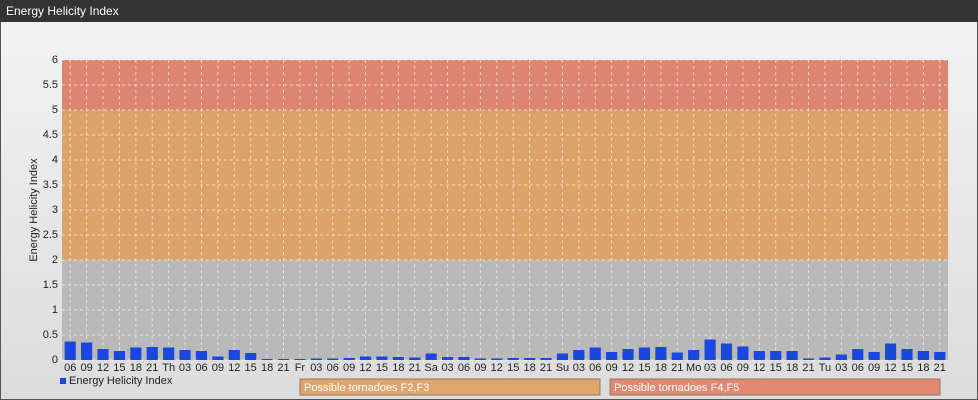 Image resolution: width=978 pixels, height=400 pixels. What do you see at coordinates (825, 368) in the screenshot?
I see `x-tick-label: Tu` at bounding box center [825, 368].